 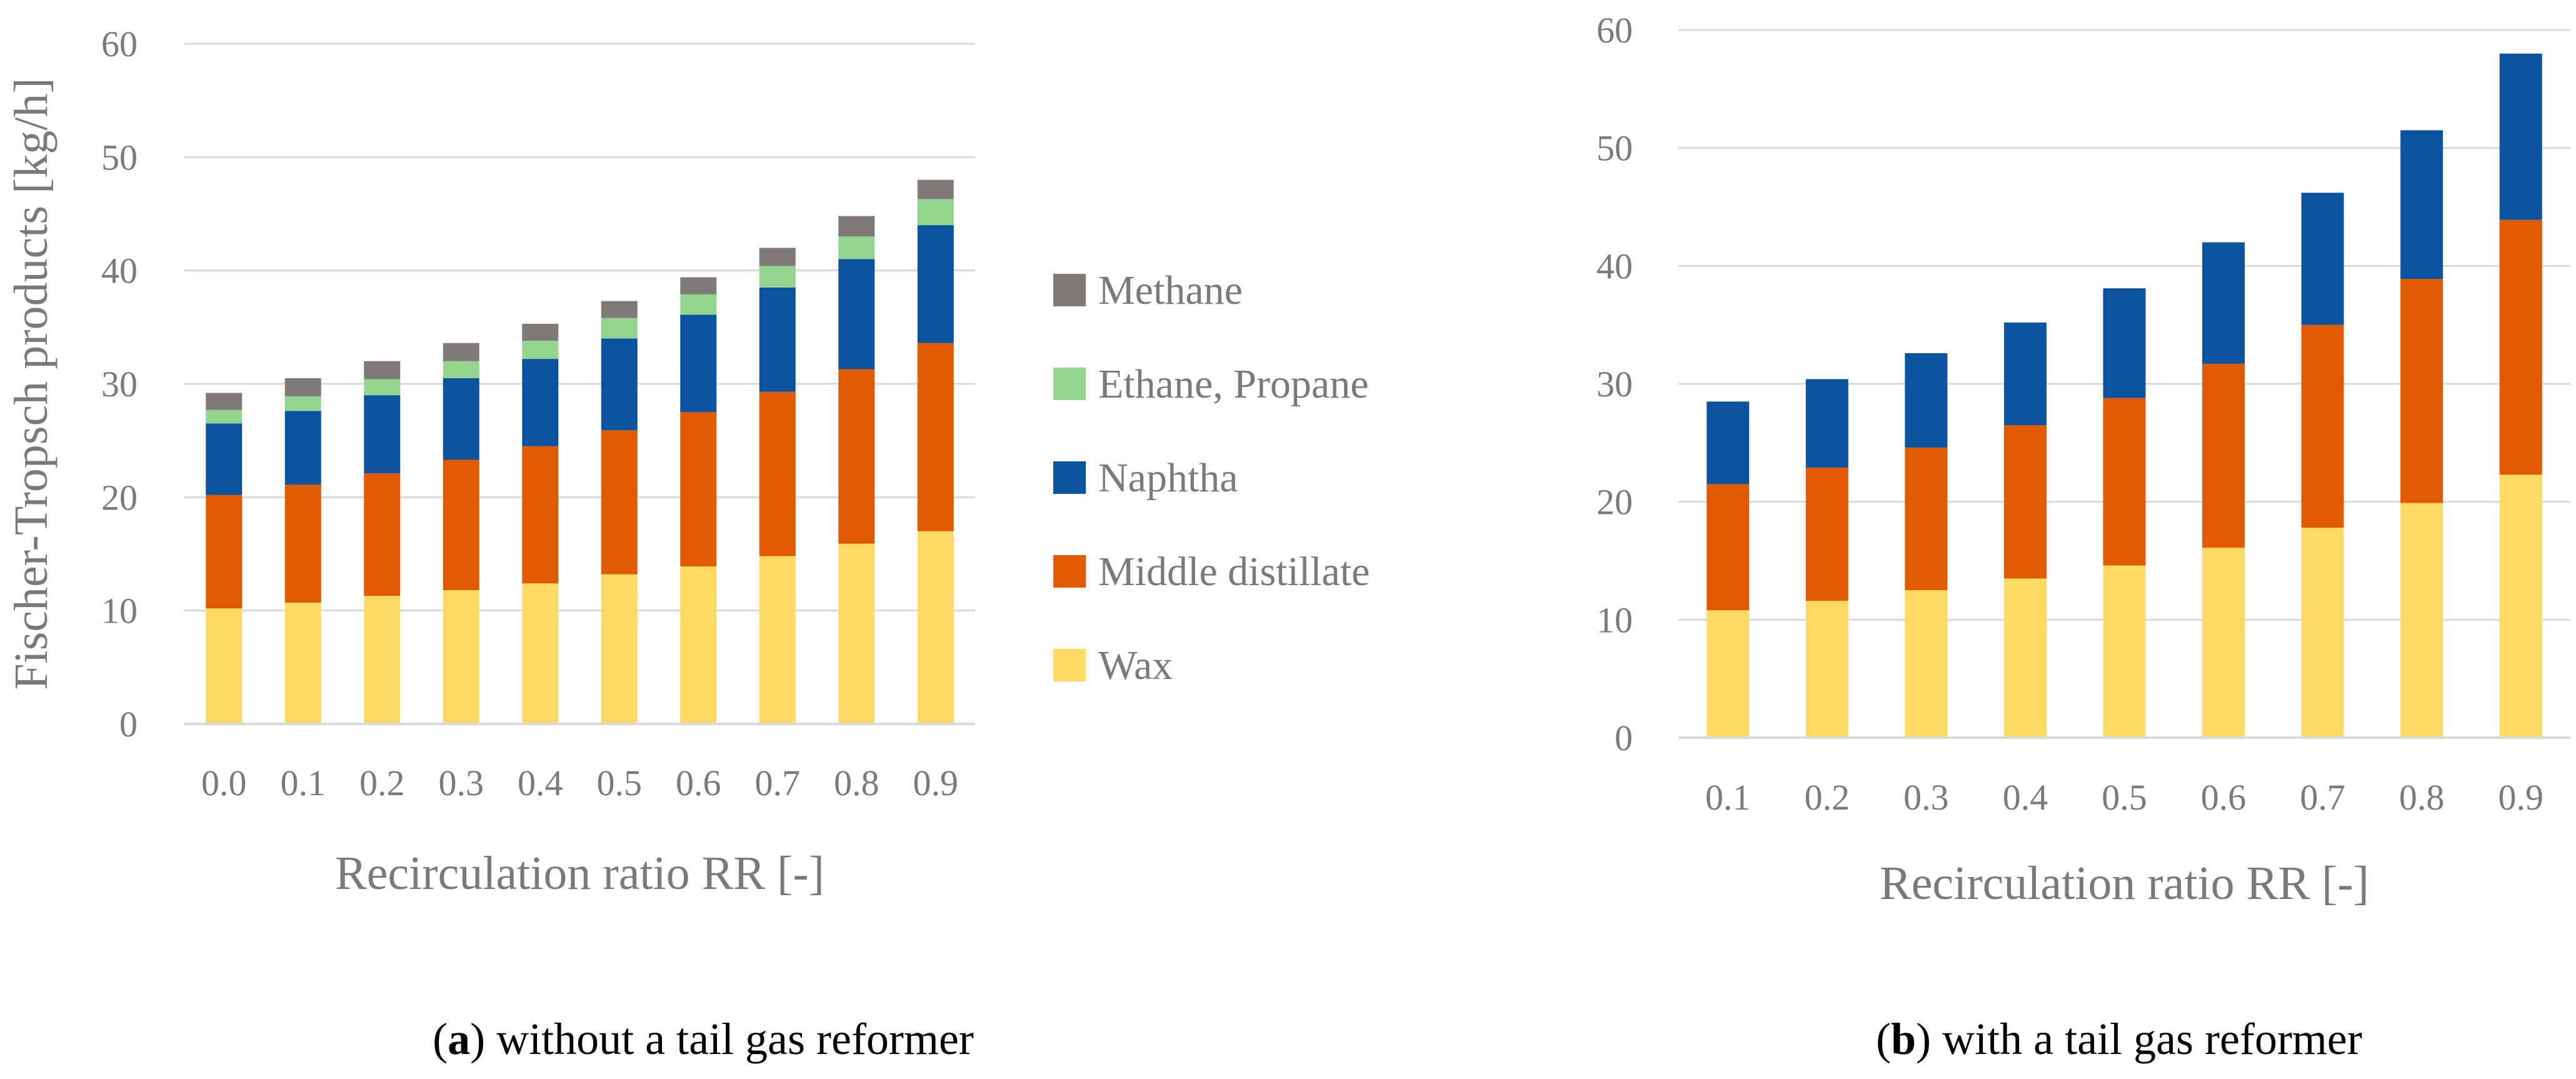 What do you see at coordinates (2139, 1039) in the screenshot?
I see `caption-b-text: ) with a tail gas reformer` at bounding box center [2139, 1039].